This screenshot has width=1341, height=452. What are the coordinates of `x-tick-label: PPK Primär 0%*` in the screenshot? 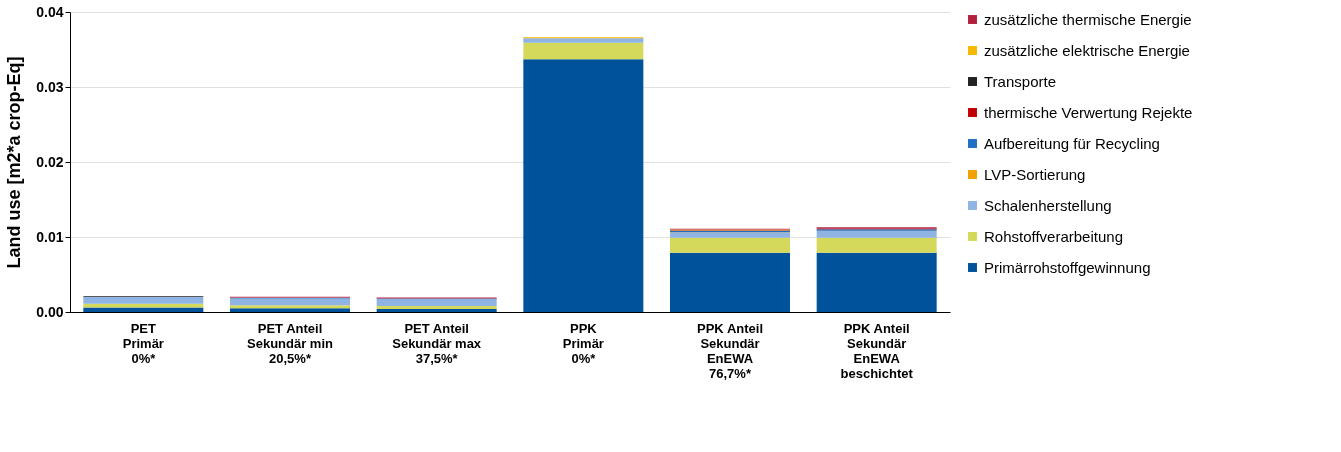 It's located at (583, 343).